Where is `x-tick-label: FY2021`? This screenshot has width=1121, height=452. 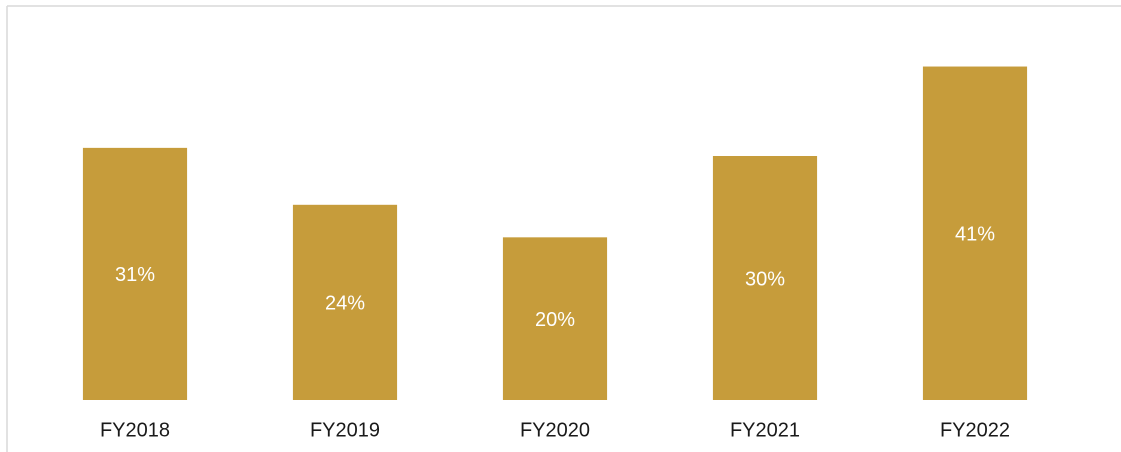 x-tick-label: FY2021 is located at coordinates (765, 430).